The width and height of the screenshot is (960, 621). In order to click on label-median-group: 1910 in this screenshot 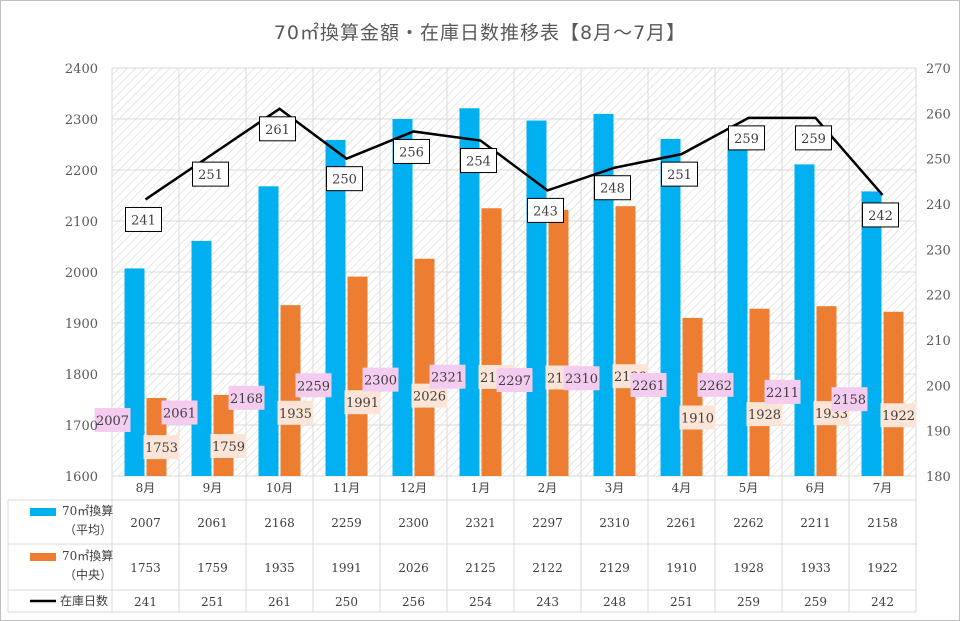, I will do `click(697, 417)`.